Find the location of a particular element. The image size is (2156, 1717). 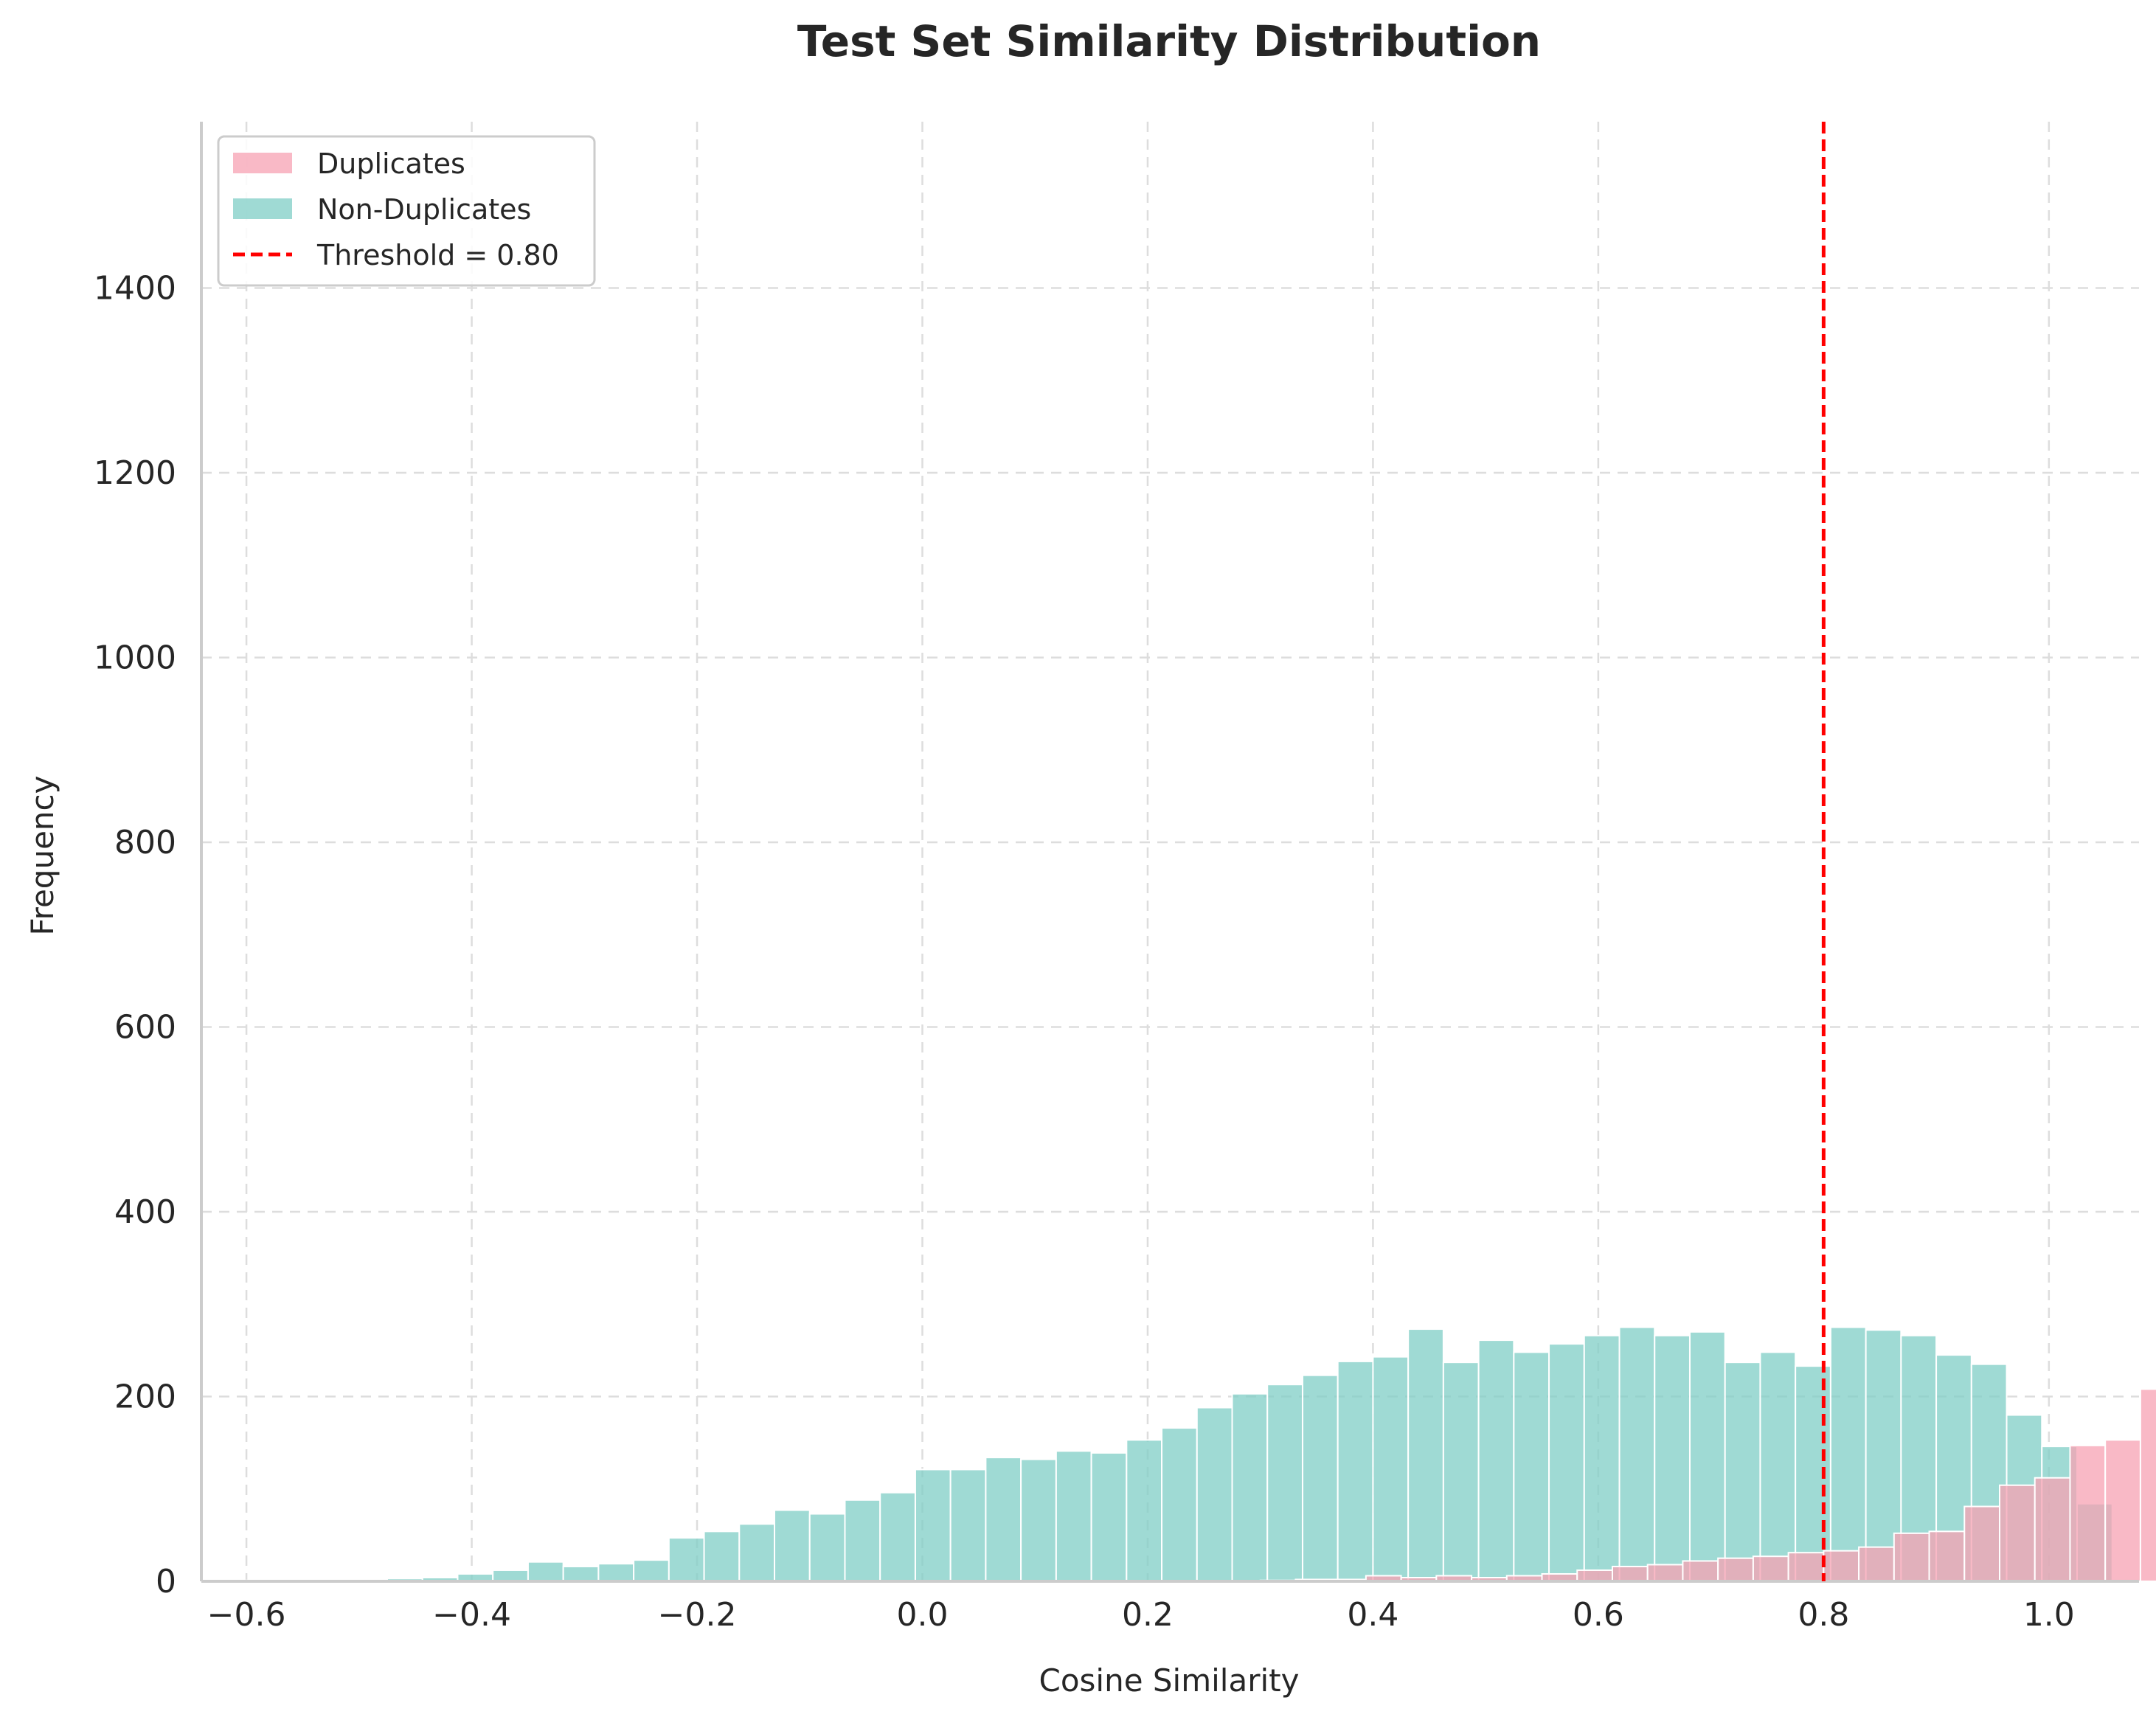

y-tick-label: 800 is located at coordinates (145, 843).